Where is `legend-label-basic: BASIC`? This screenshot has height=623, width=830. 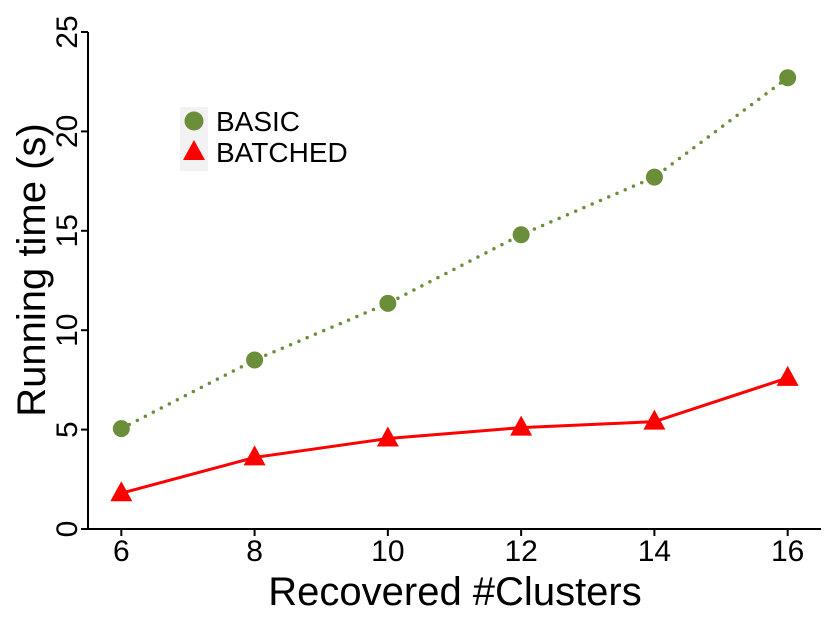
legend-label-basic: BASIC is located at coordinates (258, 121).